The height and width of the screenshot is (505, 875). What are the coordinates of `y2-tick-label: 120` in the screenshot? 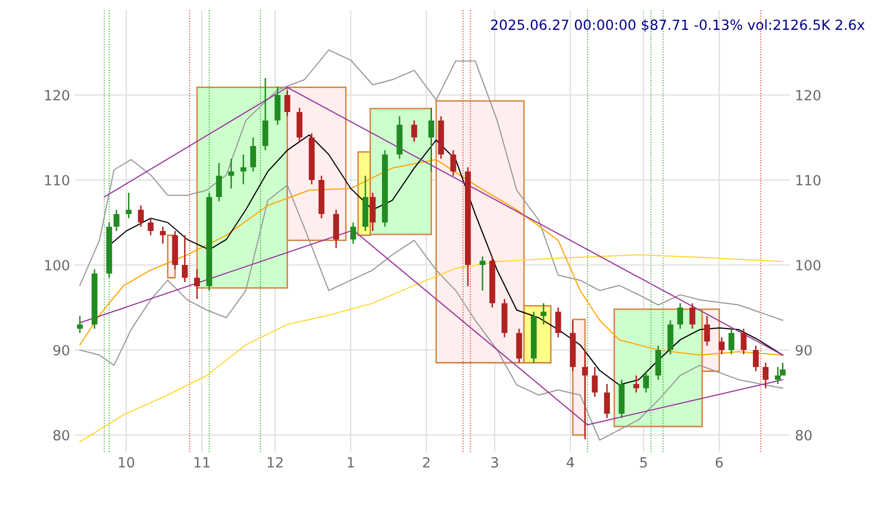 It's located at (808, 95).